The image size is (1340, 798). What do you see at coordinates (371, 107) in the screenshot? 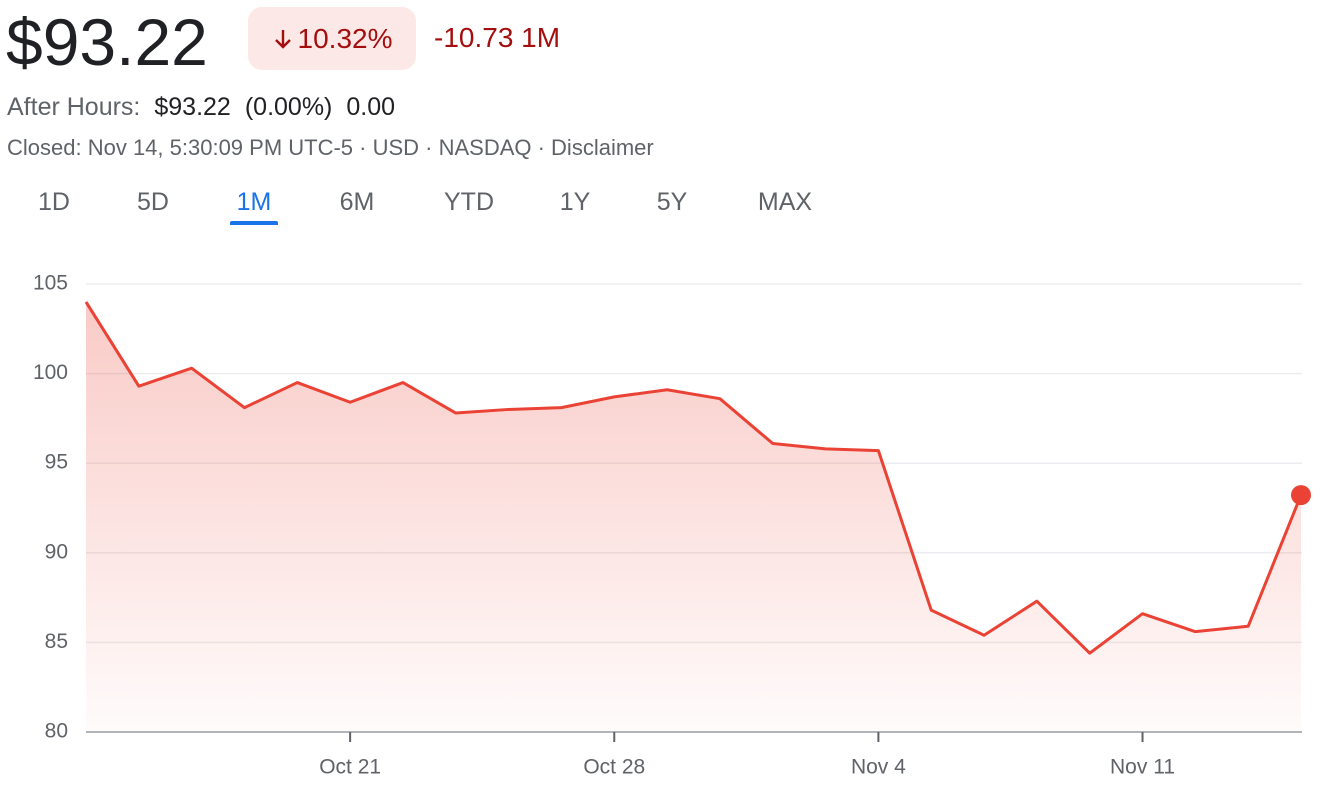
I see `after-hours-change: 0.00` at bounding box center [371, 107].